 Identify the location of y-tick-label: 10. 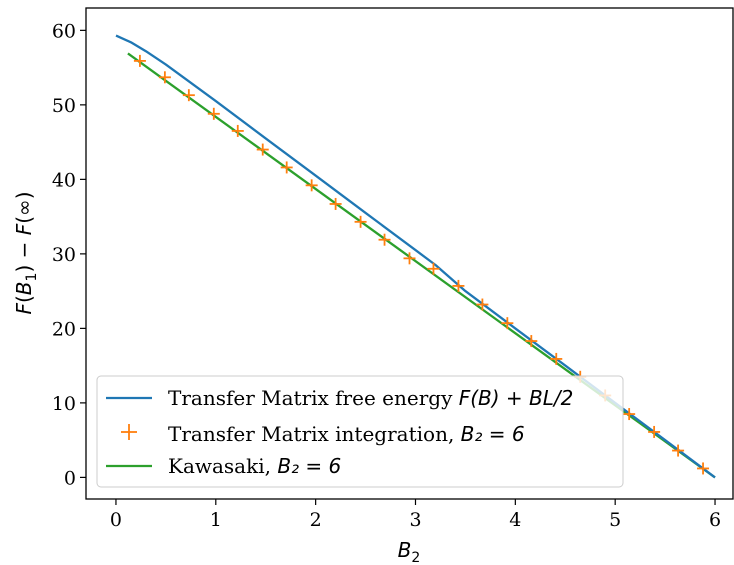
(64, 404).